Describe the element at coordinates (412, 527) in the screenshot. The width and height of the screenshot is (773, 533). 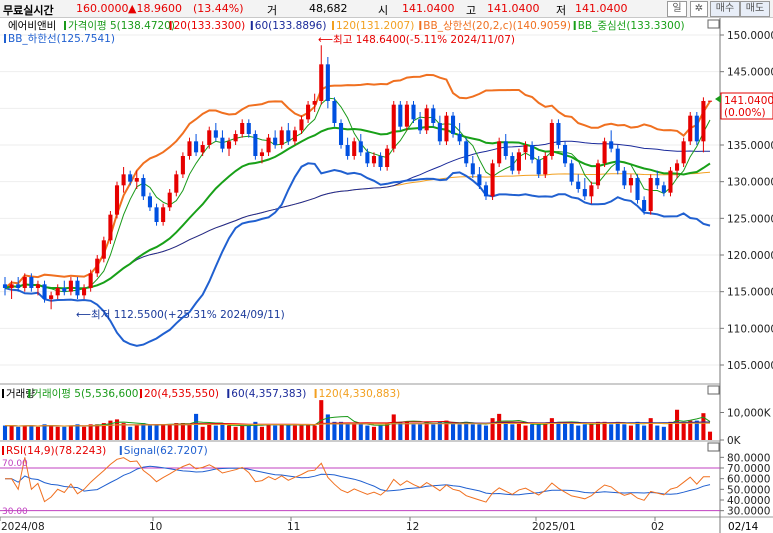
I see `x-tick-label: 12` at that location.